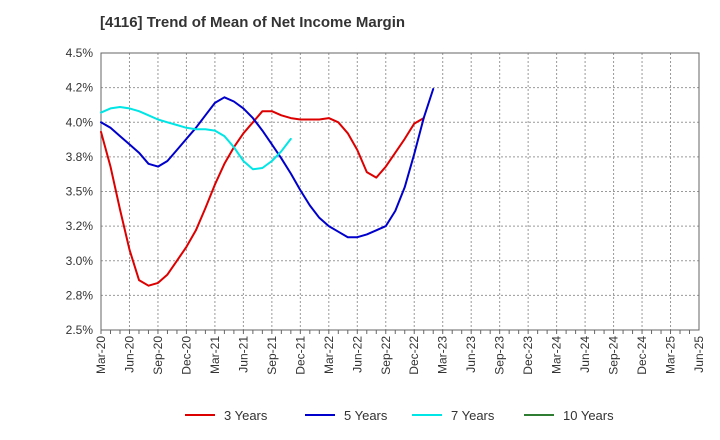 The width and height of the screenshot is (720, 440). Describe the element at coordinates (357, 354) in the screenshot. I see `x-tick-label: Jun-22` at that location.